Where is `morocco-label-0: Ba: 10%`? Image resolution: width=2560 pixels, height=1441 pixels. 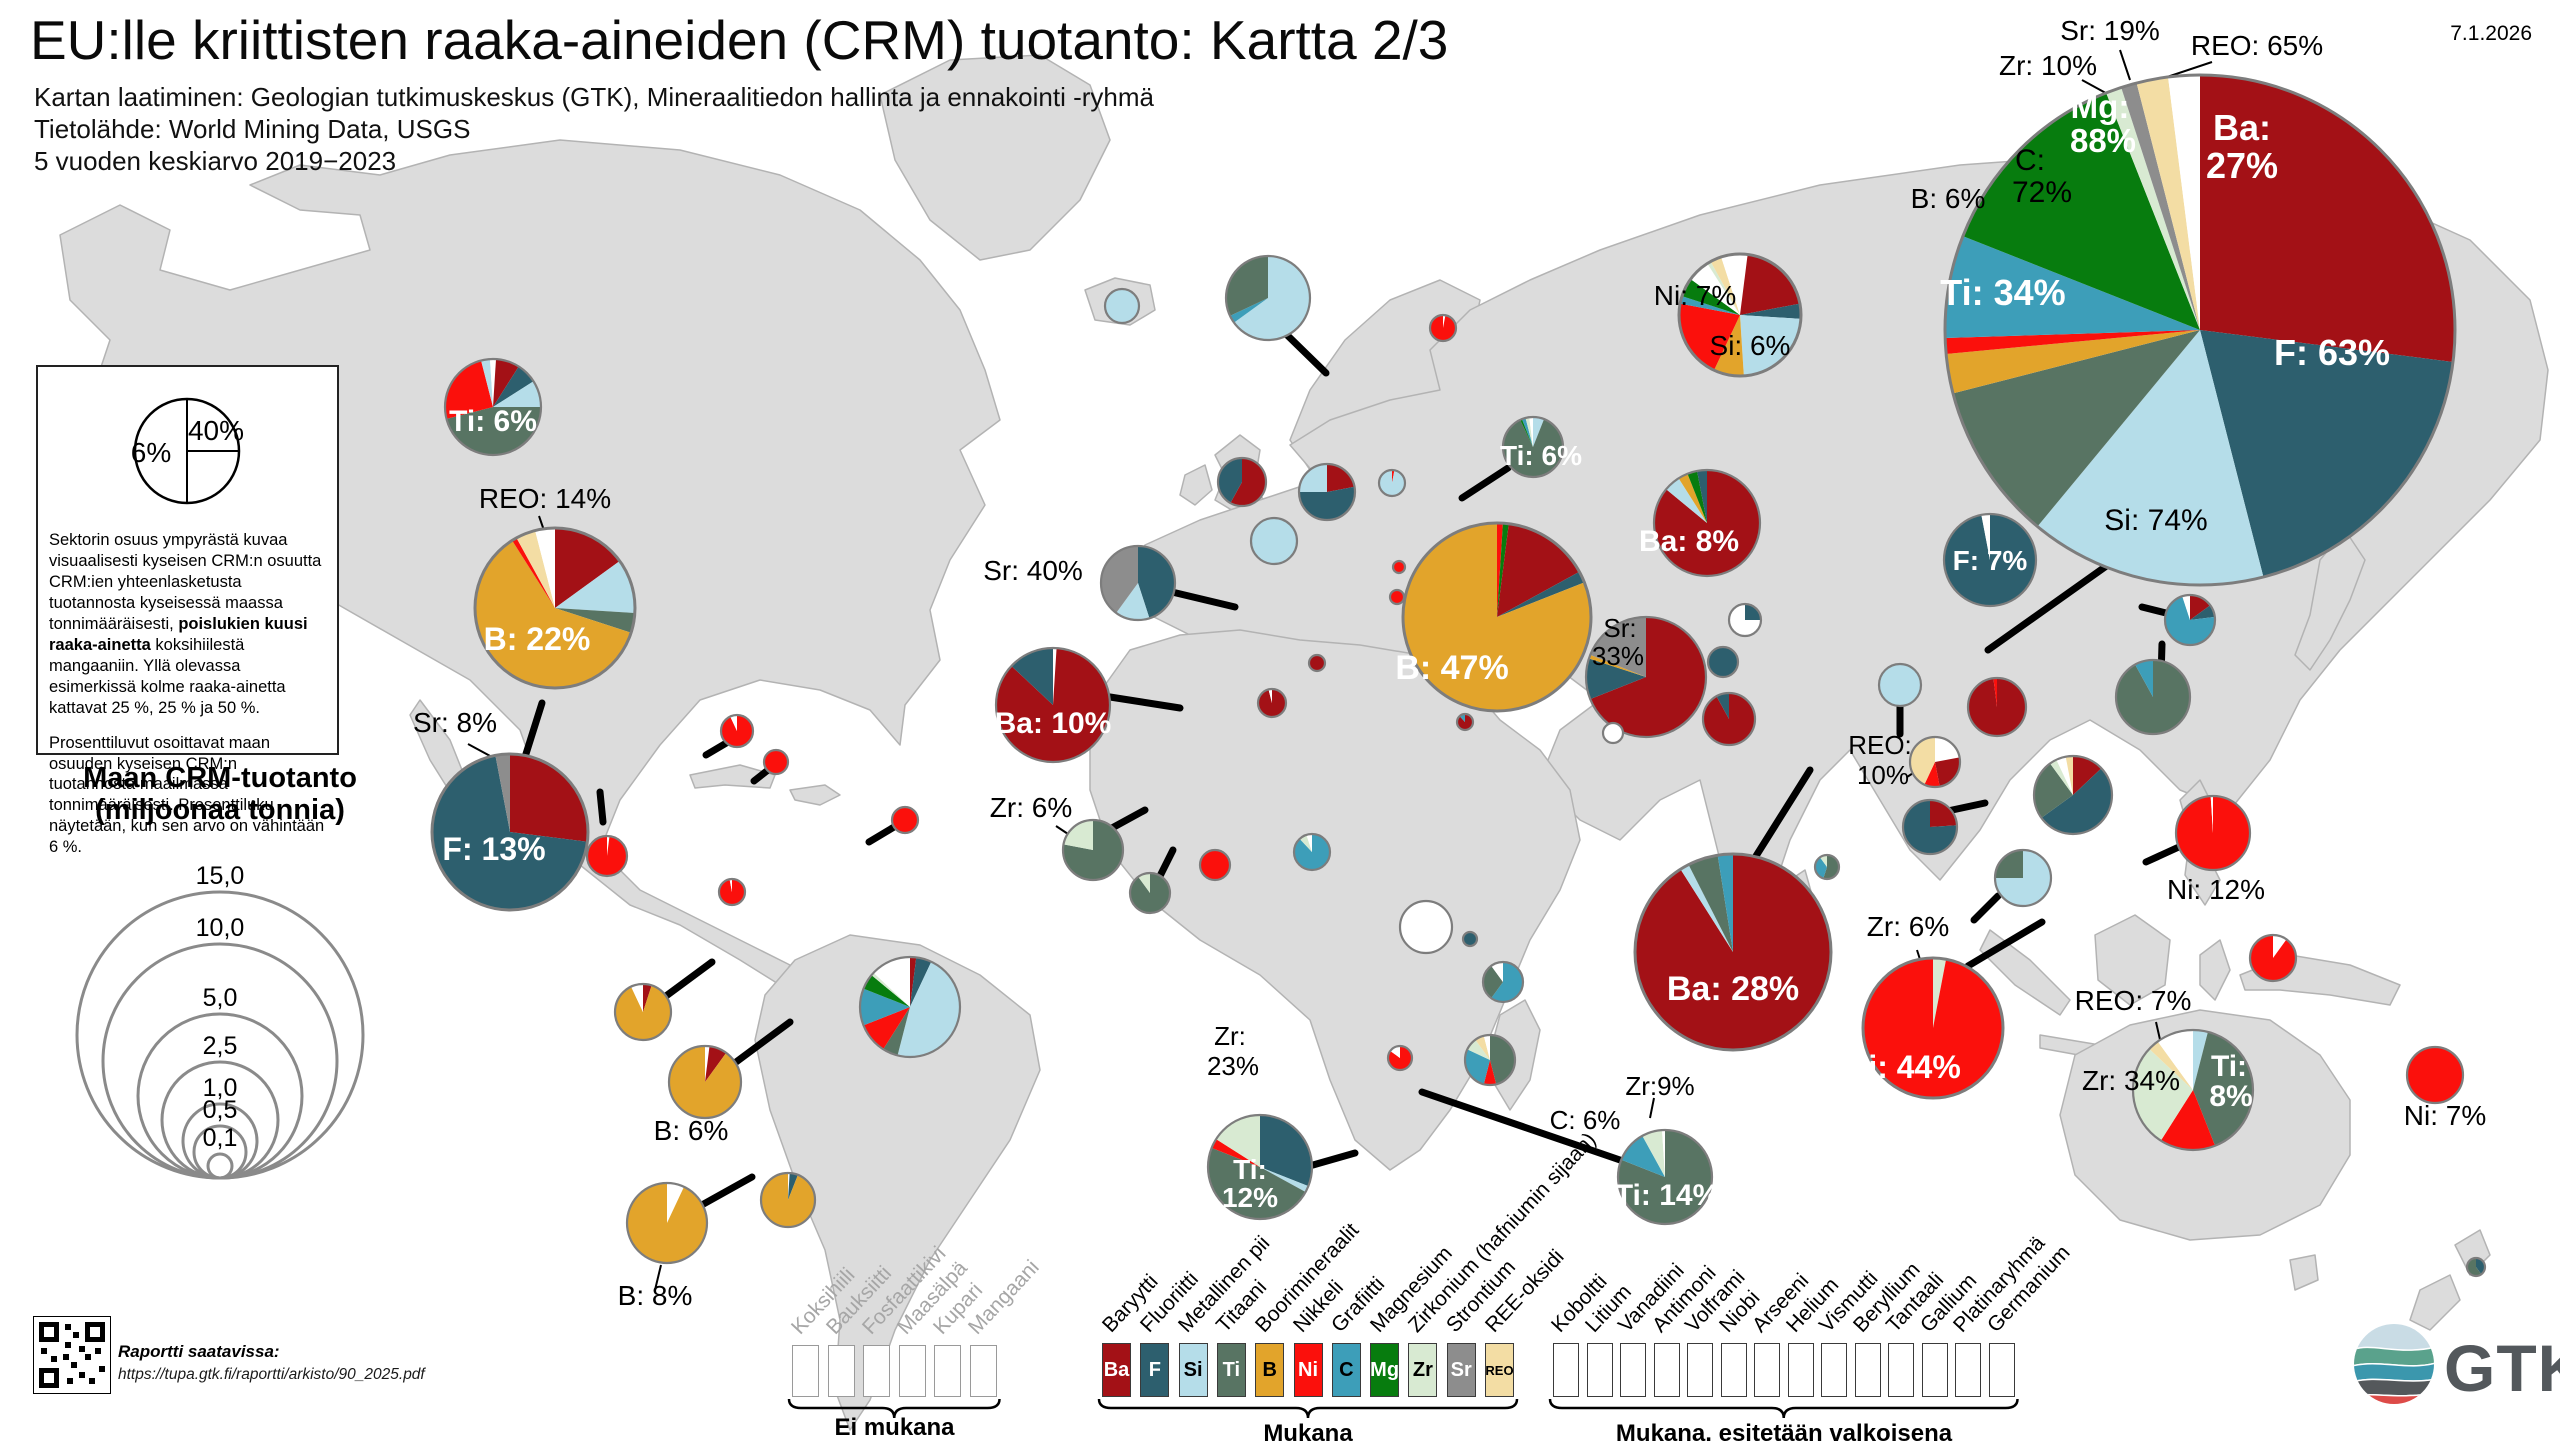
morocco-label-0: Ba: 10% is located at coordinates (1053, 723).